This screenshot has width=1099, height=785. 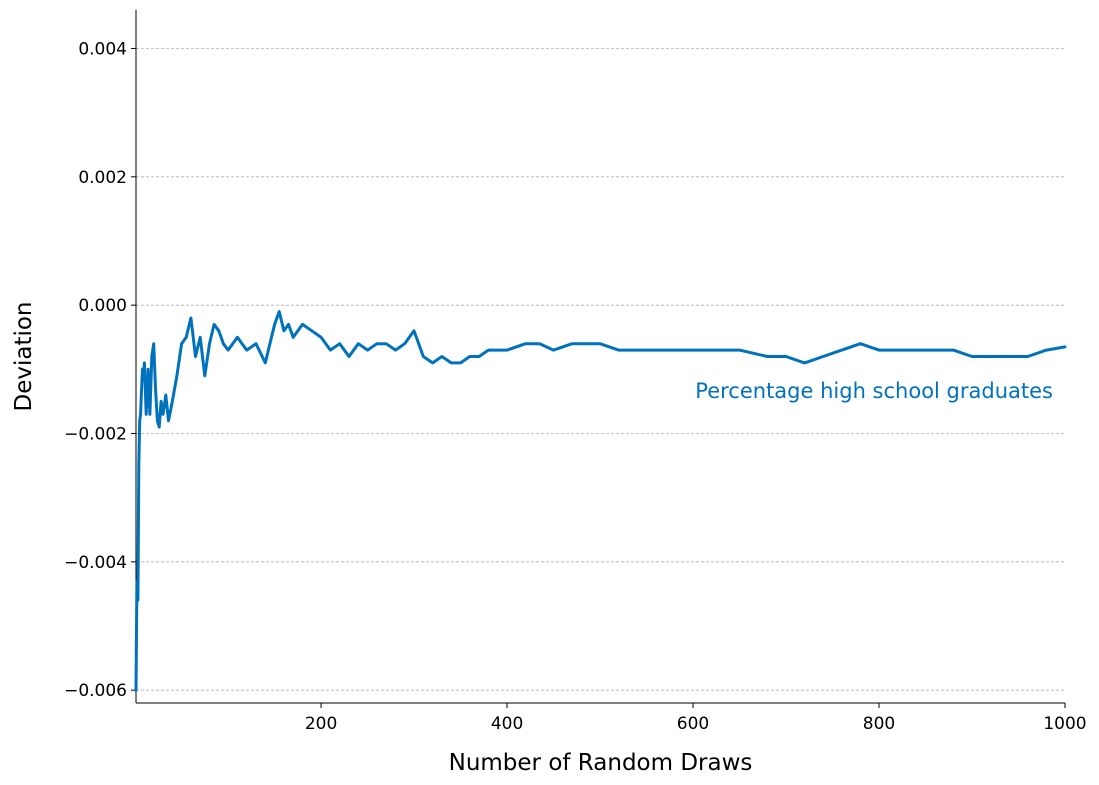 I want to click on x-tick-label: 800, so click(x=879, y=724).